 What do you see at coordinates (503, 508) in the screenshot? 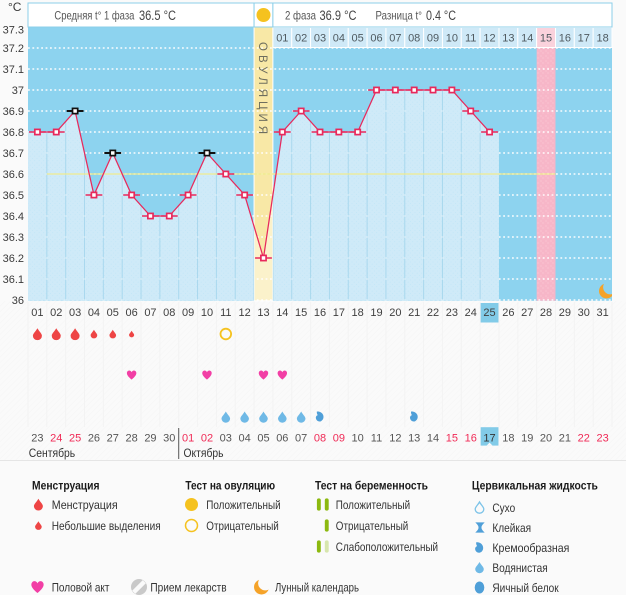
I see `svg-text: Сухо` at bounding box center [503, 508].